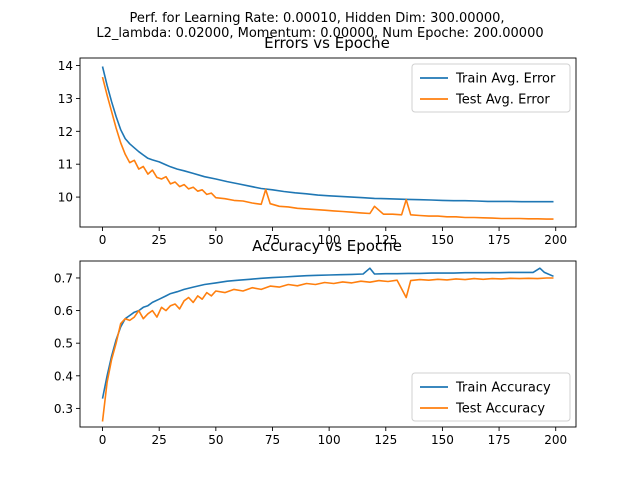  What do you see at coordinates (327, 43) in the screenshot?
I see `chart-title: Errors vs Epoche` at bounding box center [327, 43].